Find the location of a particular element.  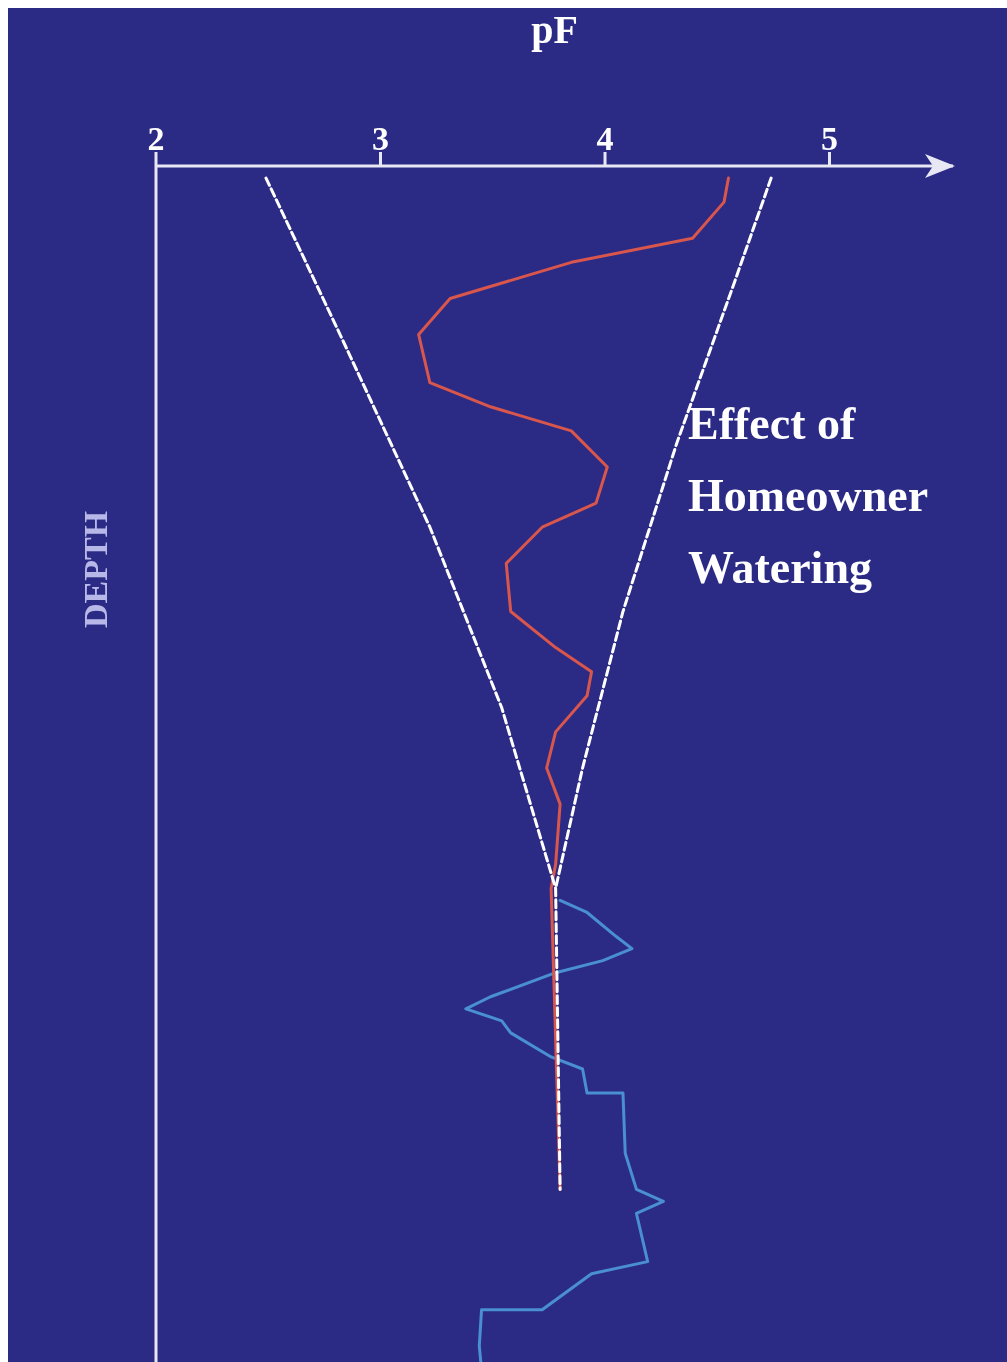

x-axis-title: pF is located at coordinates (554, 30).